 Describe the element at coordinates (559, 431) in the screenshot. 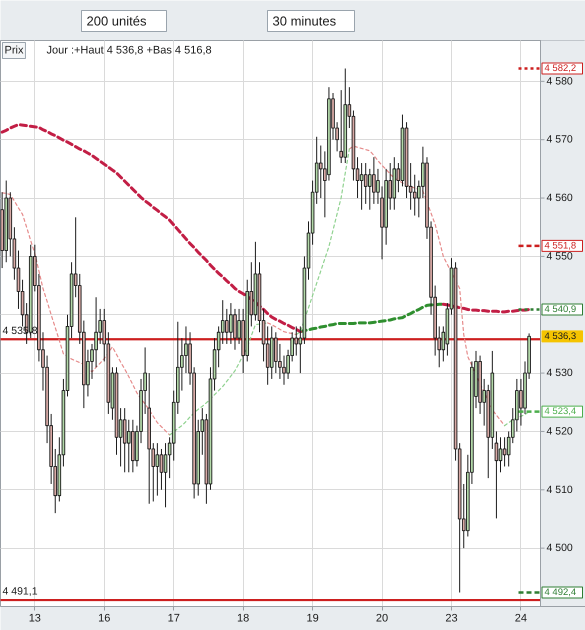

I see `y-tick-label: 4 520` at that location.